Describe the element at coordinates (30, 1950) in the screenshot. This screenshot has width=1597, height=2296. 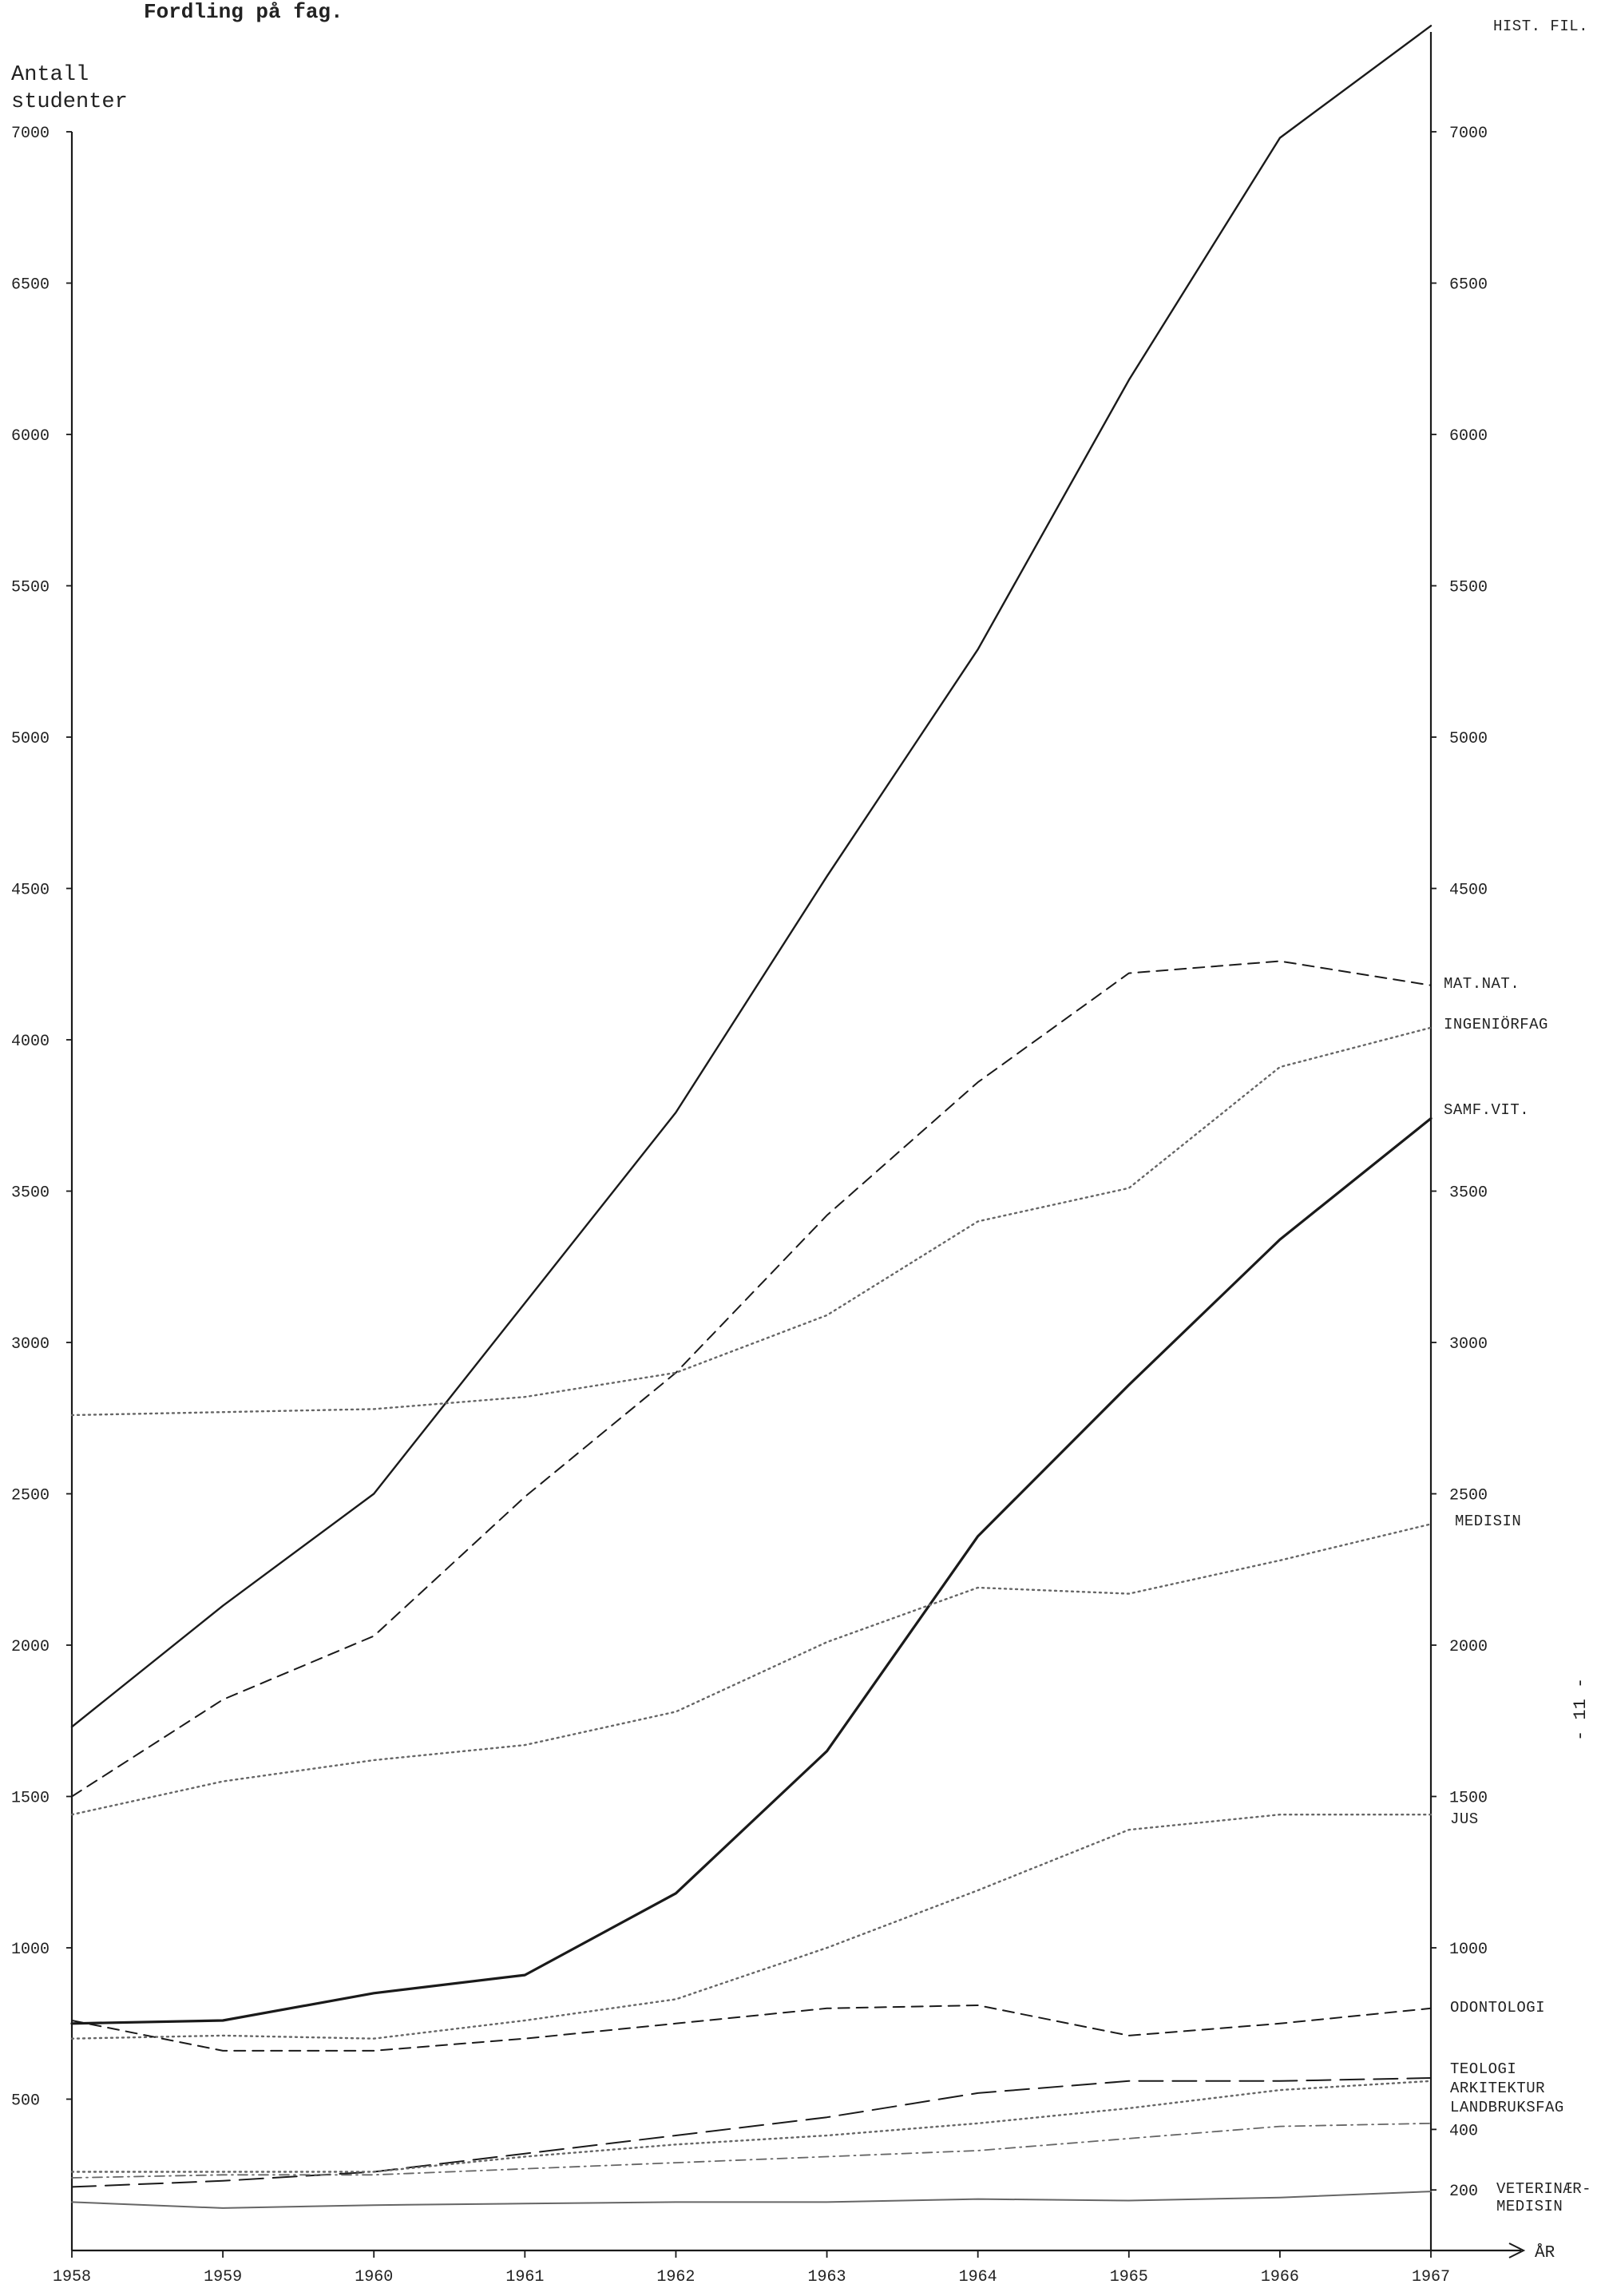
I see `left-tick-label: 1000` at that location.